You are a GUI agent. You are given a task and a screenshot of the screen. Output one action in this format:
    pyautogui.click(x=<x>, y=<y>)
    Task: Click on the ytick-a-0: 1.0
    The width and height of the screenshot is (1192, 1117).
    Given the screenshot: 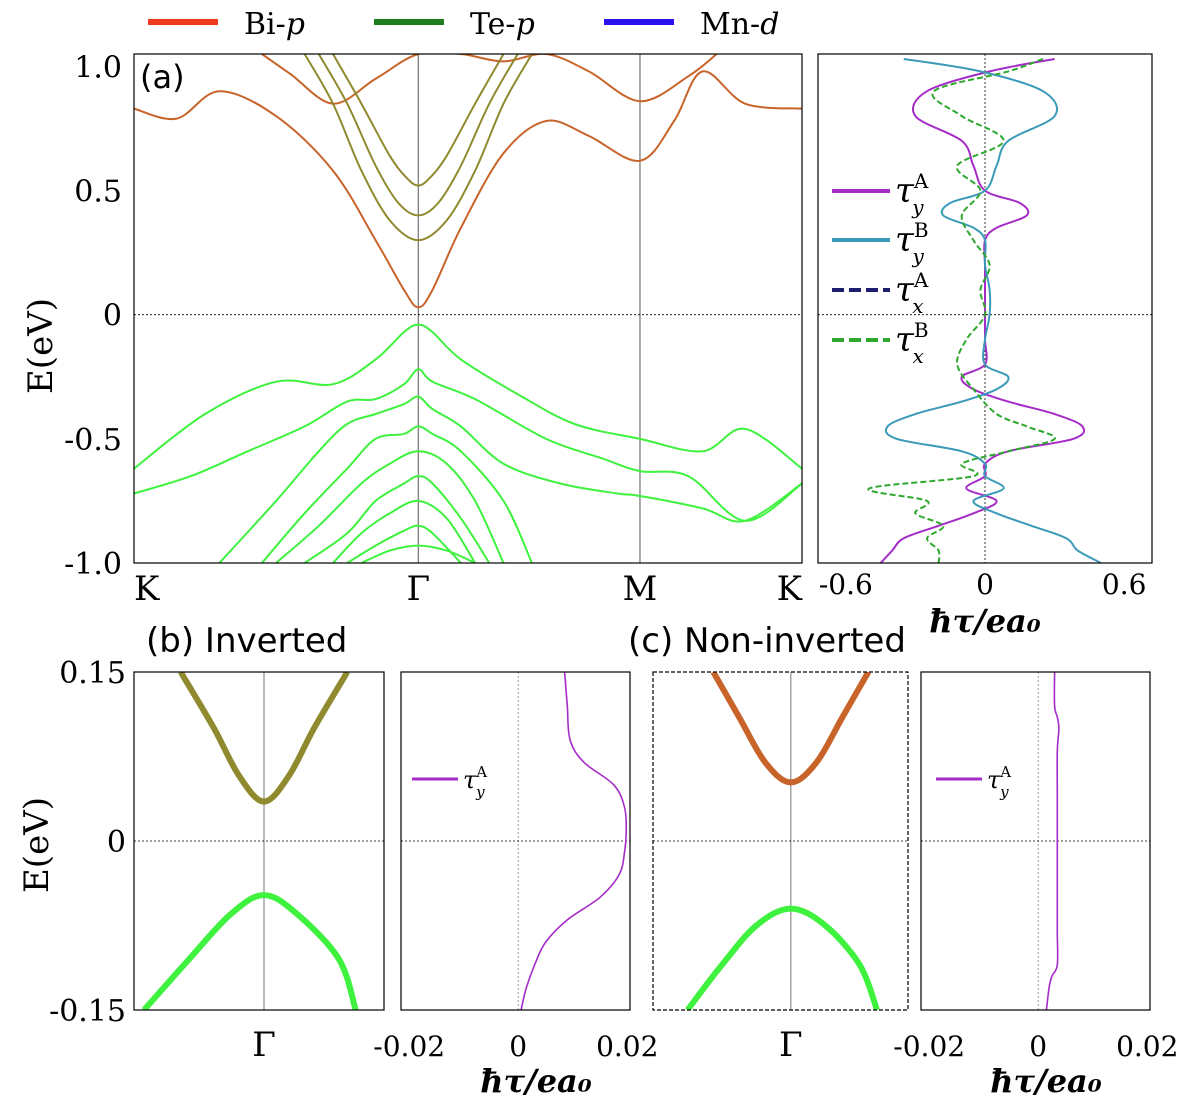 What is the action you would take?
    pyautogui.click(x=98, y=67)
    